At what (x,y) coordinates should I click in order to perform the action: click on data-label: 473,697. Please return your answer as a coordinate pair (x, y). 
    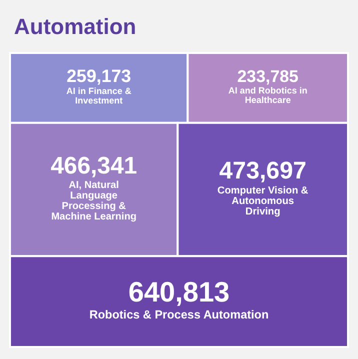
    Looking at the image, I should click on (262, 171).